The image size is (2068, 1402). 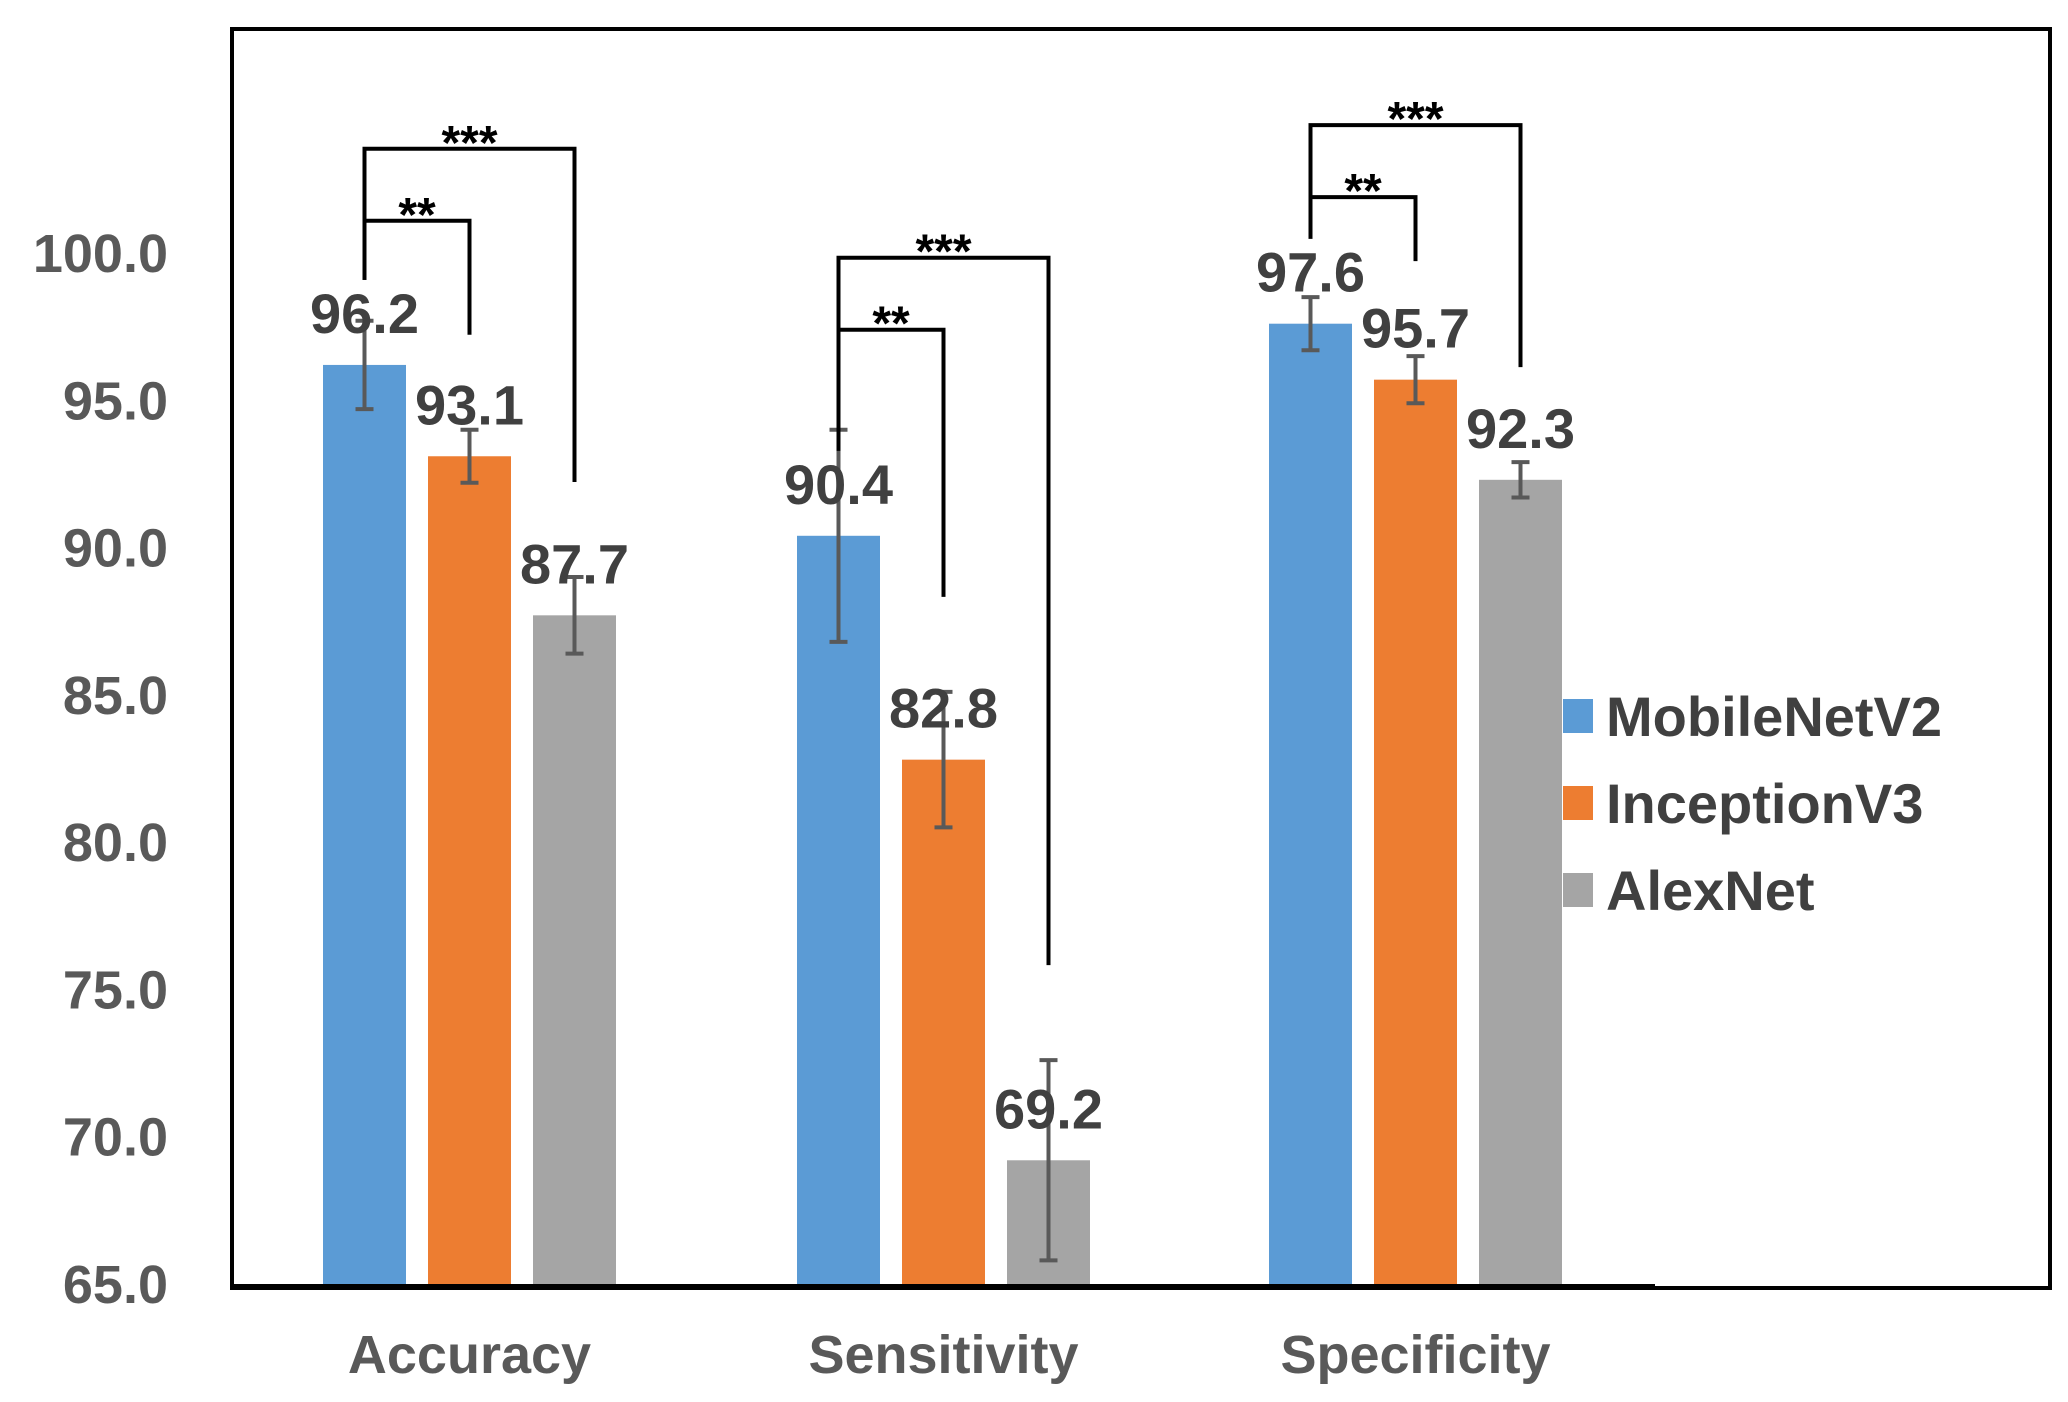 I want to click on data-label: 96.2, so click(x=364, y=313).